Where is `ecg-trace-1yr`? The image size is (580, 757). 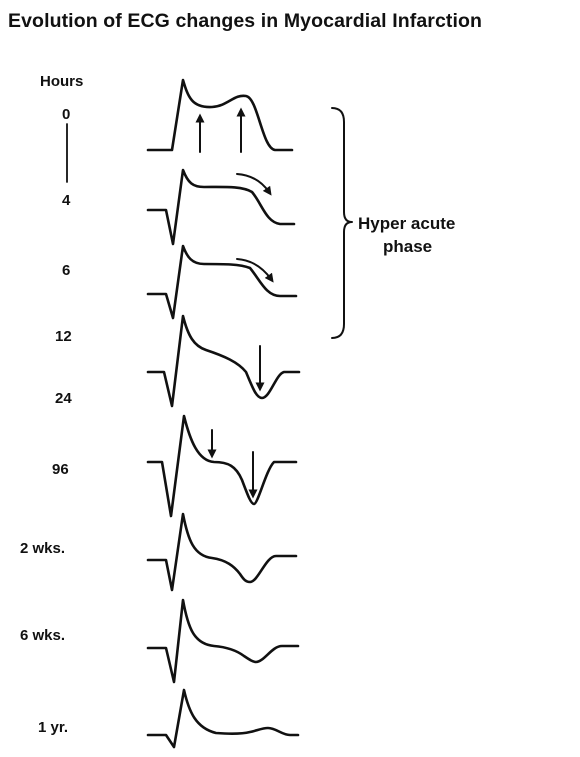 ecg-trace-1yr is located at coordinates (223, 718).